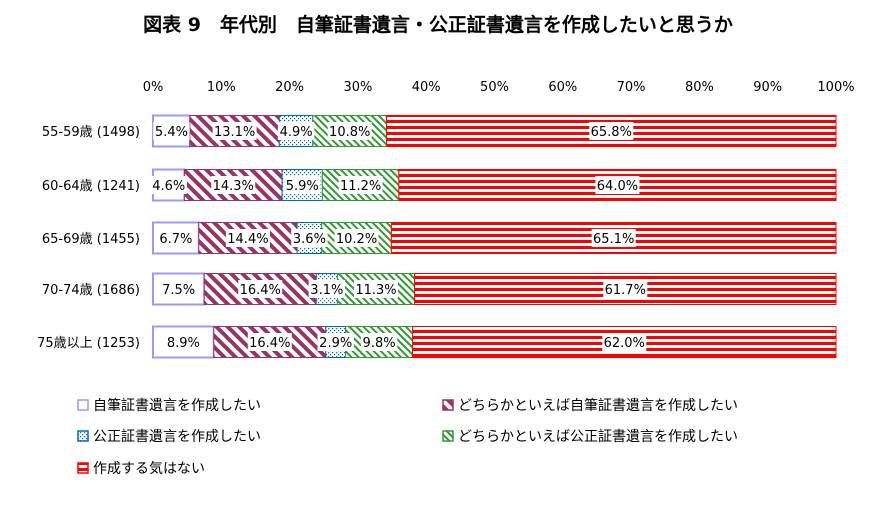  I want to click on x-tick-label: 50%, so click(494, 87).